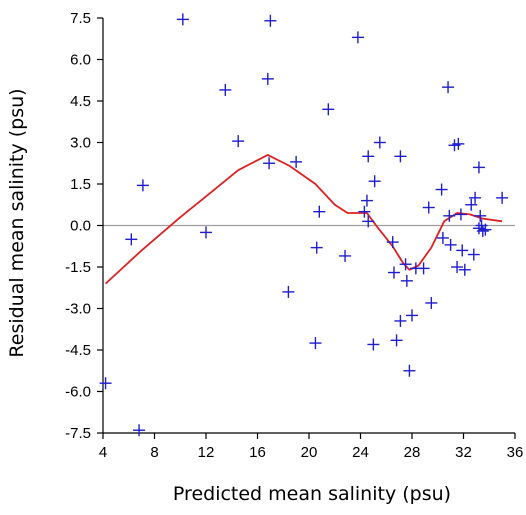  I want to click on y-tick-label: -6.0, so click(78, 392).